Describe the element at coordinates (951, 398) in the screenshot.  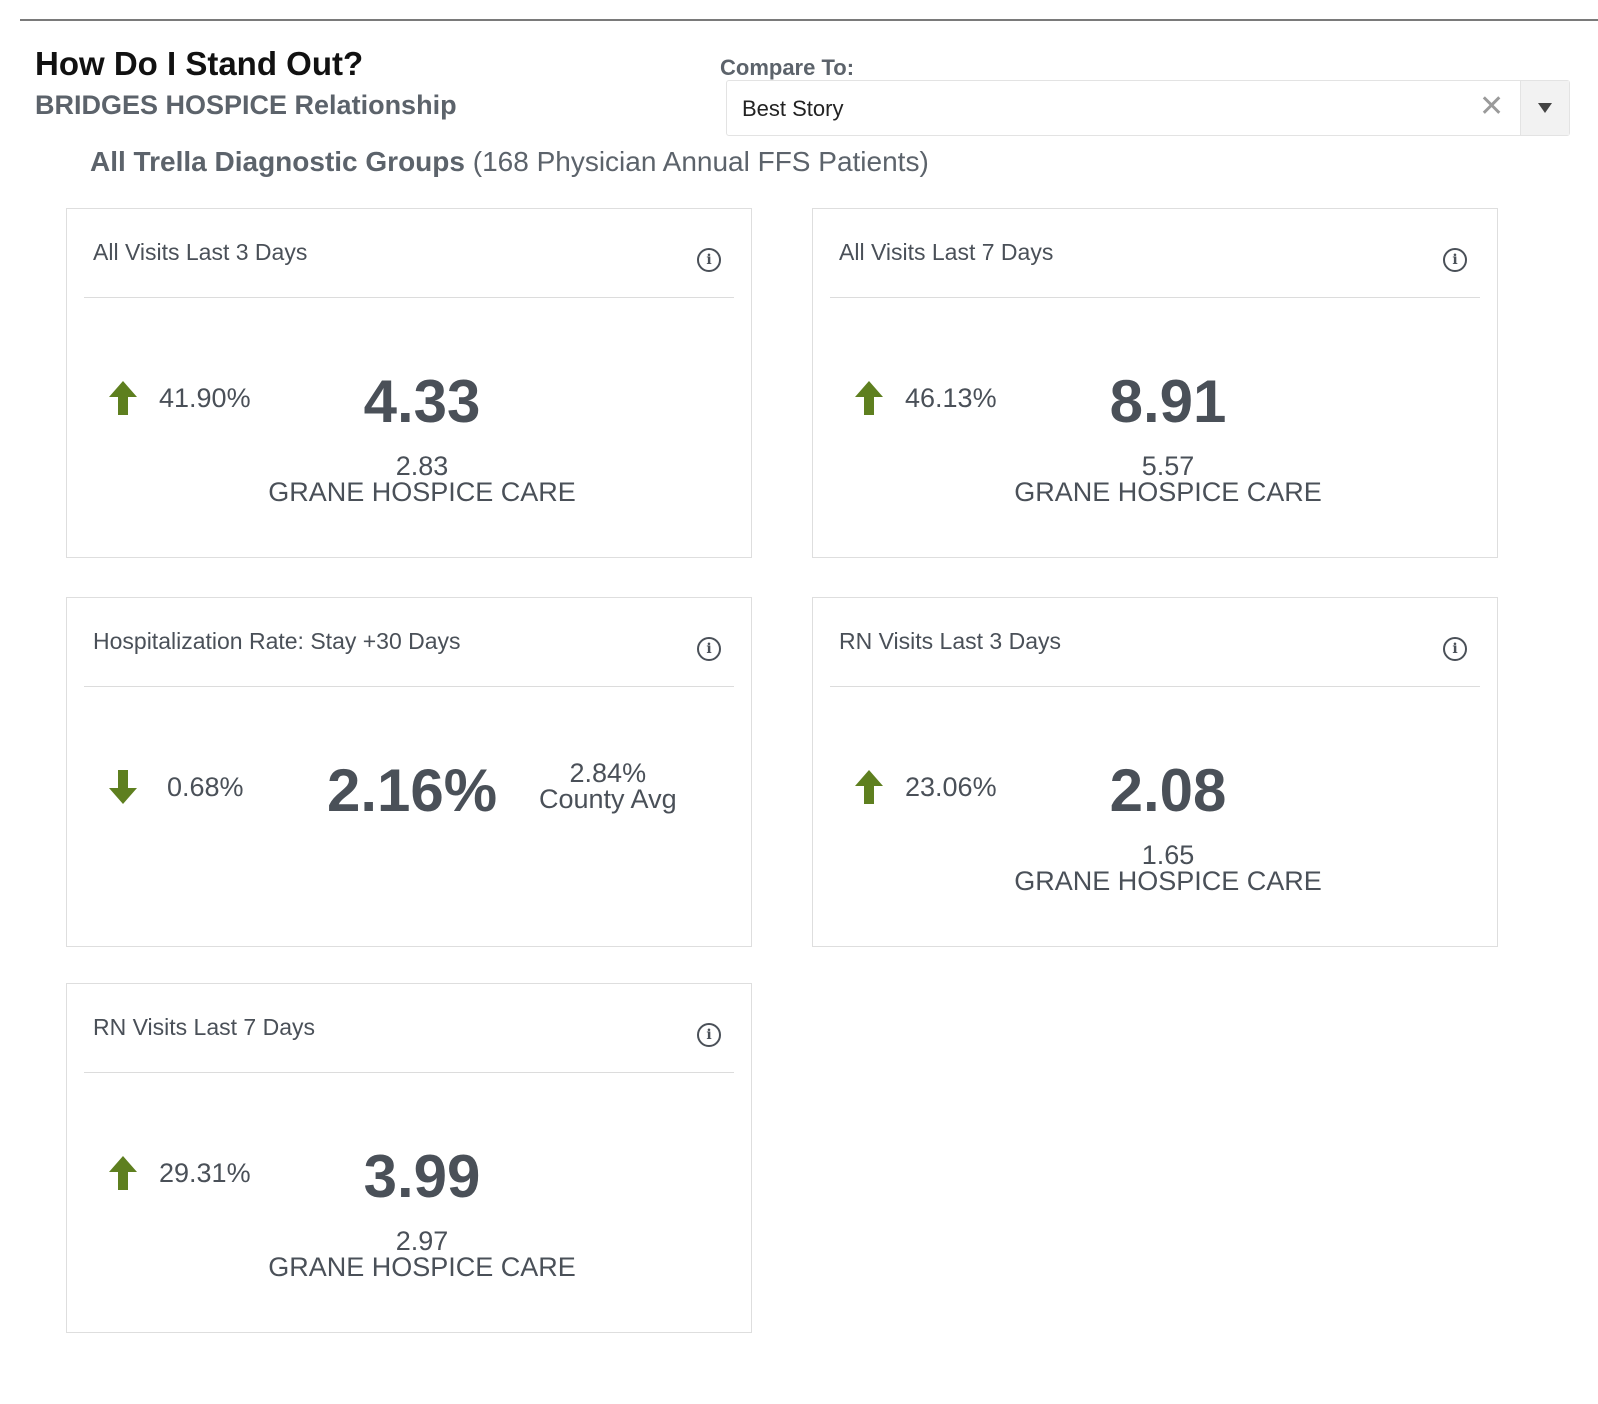
I see `trend-percent: 46.13%` at that location.